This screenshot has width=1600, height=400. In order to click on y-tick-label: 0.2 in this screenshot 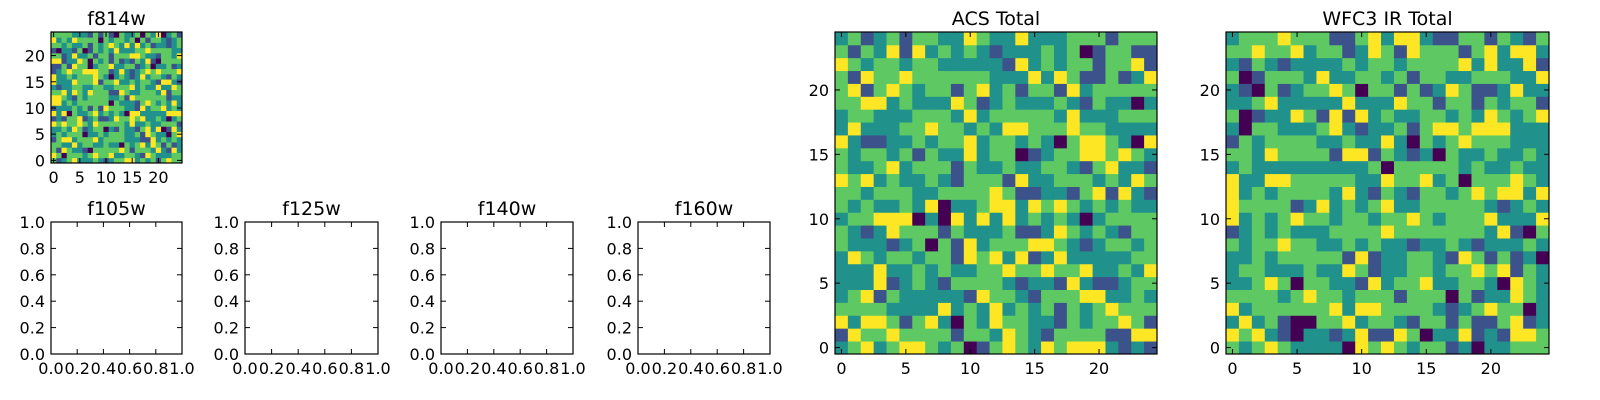, I will do `click(619, 328)`.